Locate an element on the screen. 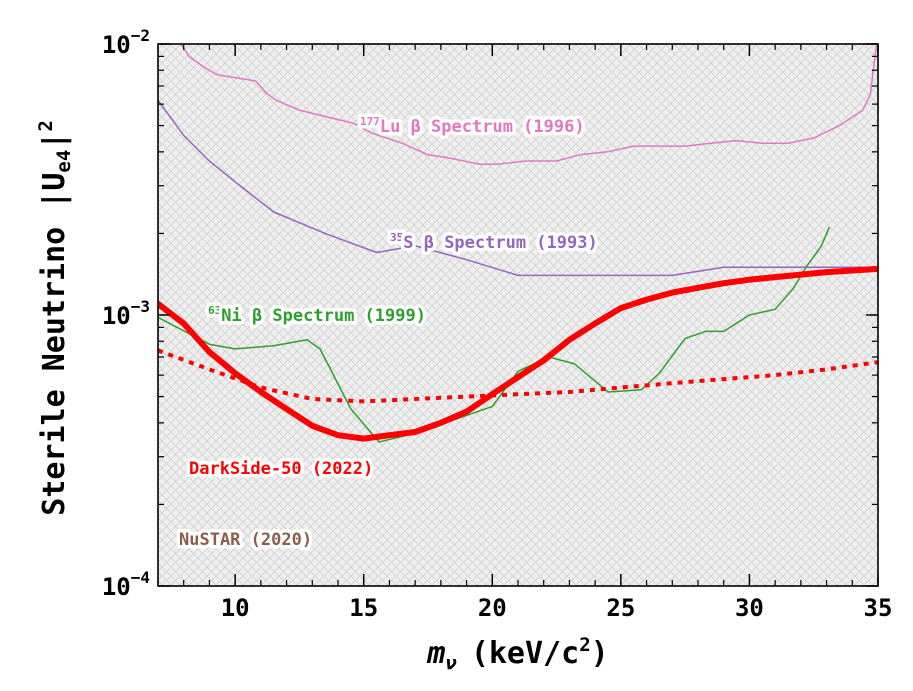 The height and width of the screenshot is (691, 913). y-tick-label: 10⁻⁴ is located at coordinates (126, 584).